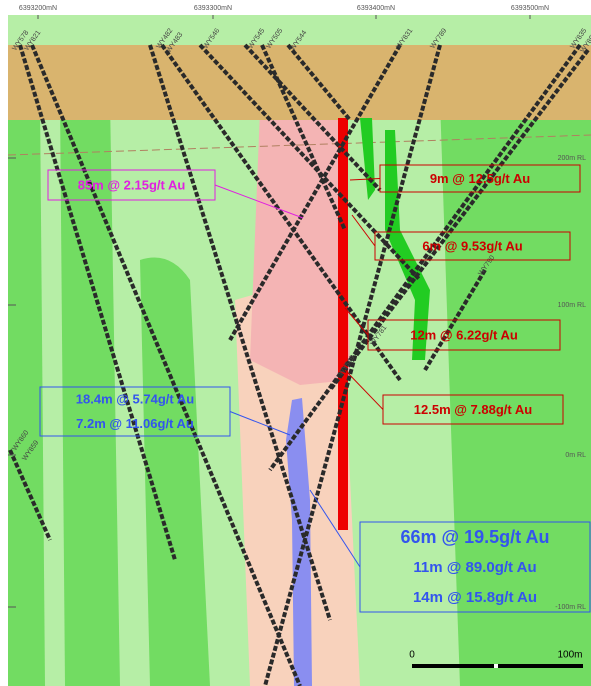 The width and height of the screenshot is (591, 686). I want to click on elevation-label: 100m RL, so click(572, 305).